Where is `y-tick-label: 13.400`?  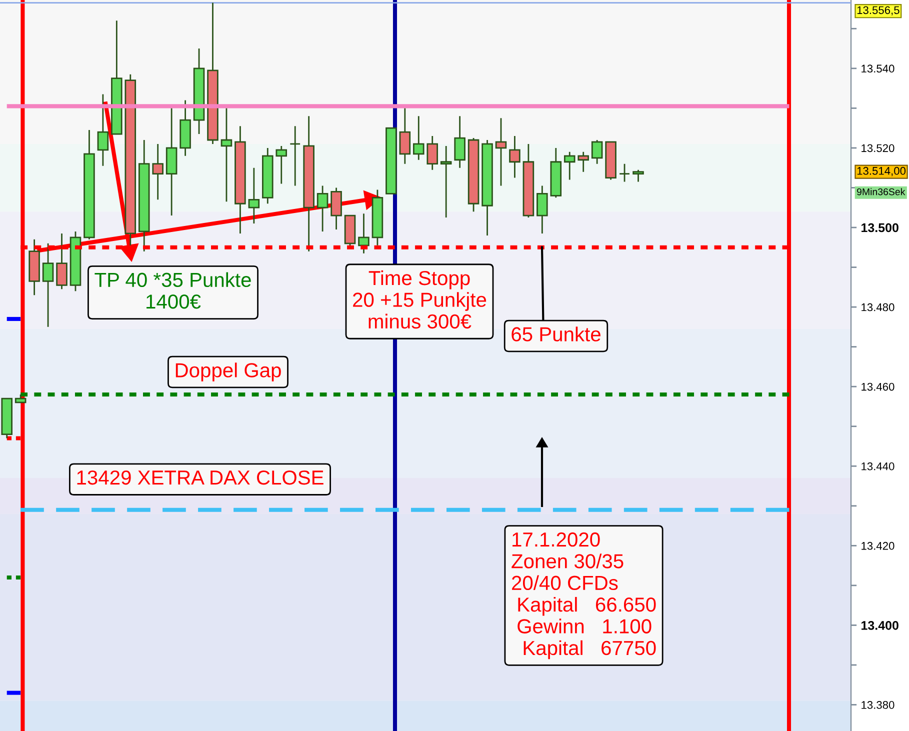
y-tick-label: 13.400 is located at coordinates (880, 625).